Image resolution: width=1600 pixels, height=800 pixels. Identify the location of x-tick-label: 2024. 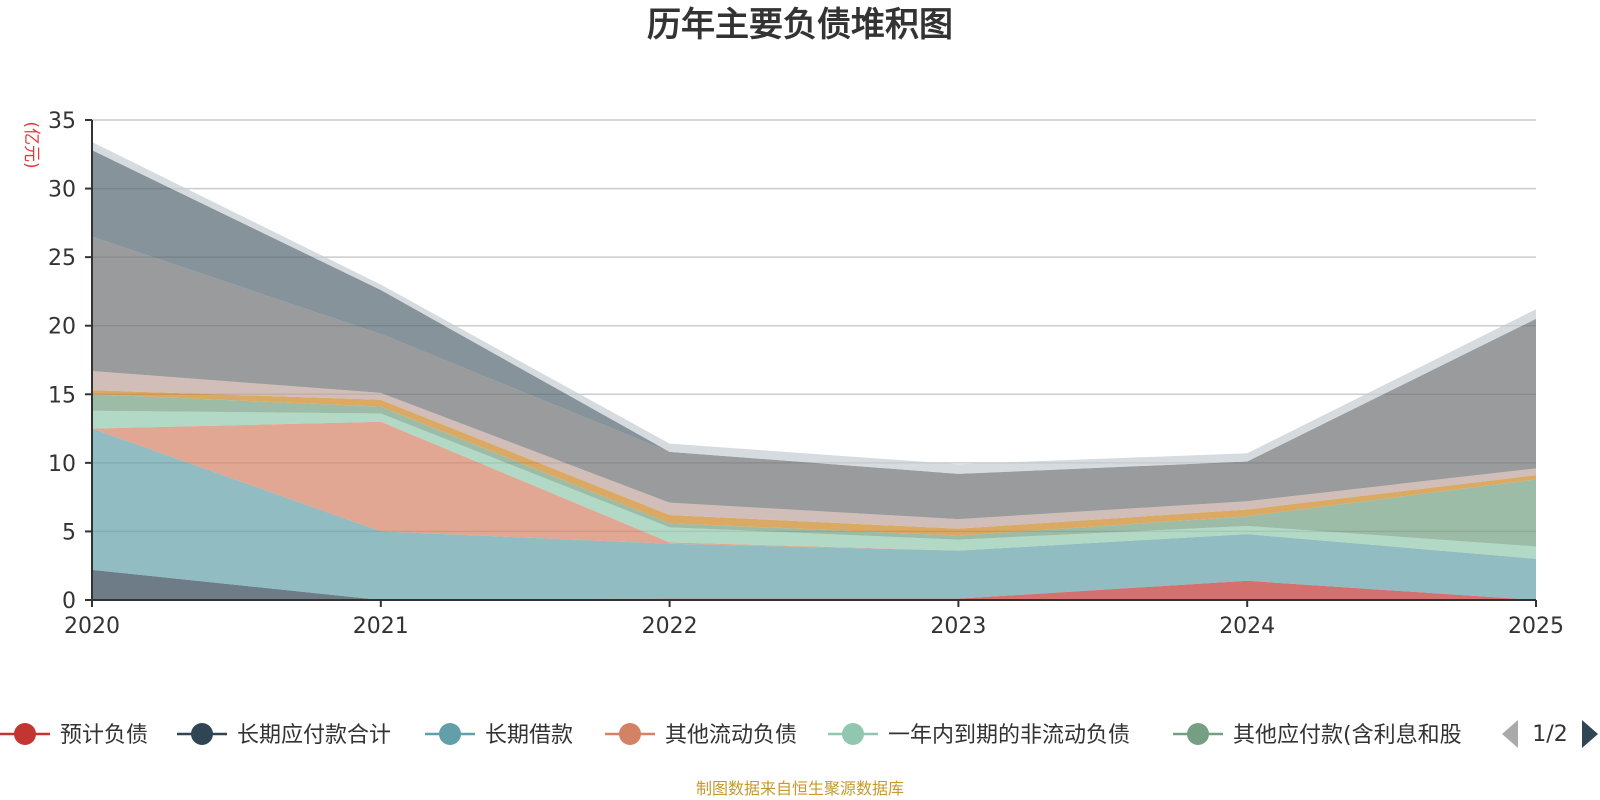
(1247, 626).